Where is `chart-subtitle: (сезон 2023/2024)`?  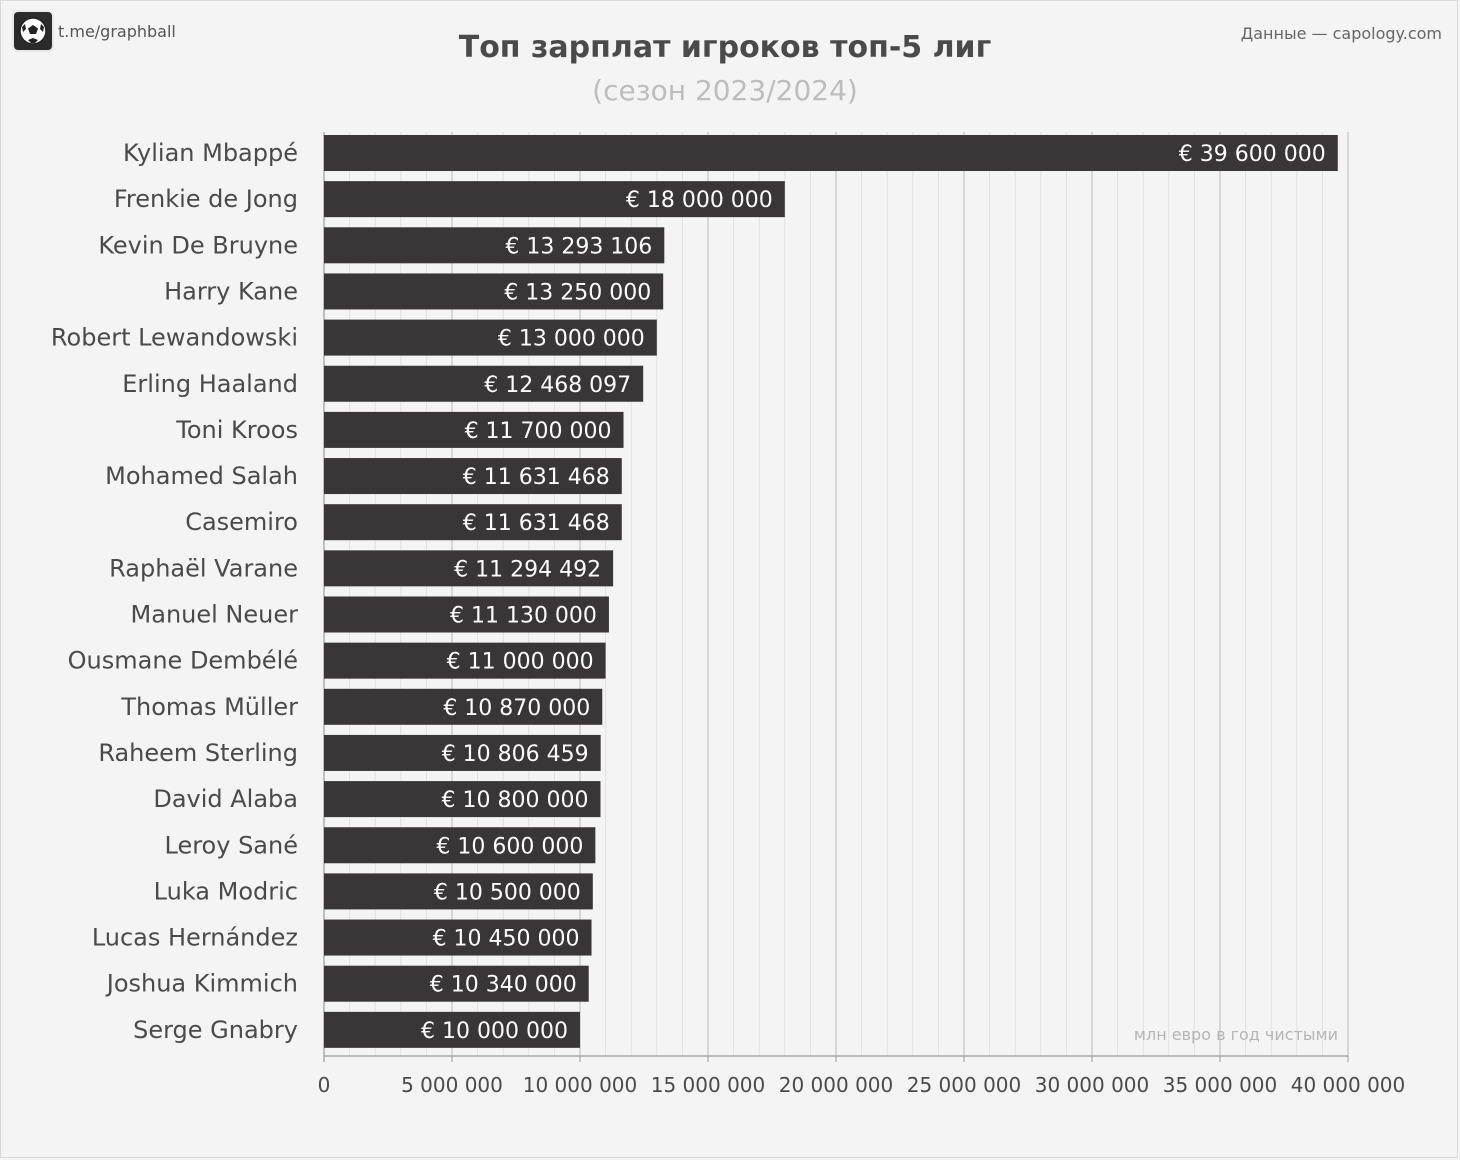 chart-subtitle: (сезон 2023/2024) is located at coordinates (725, 90).